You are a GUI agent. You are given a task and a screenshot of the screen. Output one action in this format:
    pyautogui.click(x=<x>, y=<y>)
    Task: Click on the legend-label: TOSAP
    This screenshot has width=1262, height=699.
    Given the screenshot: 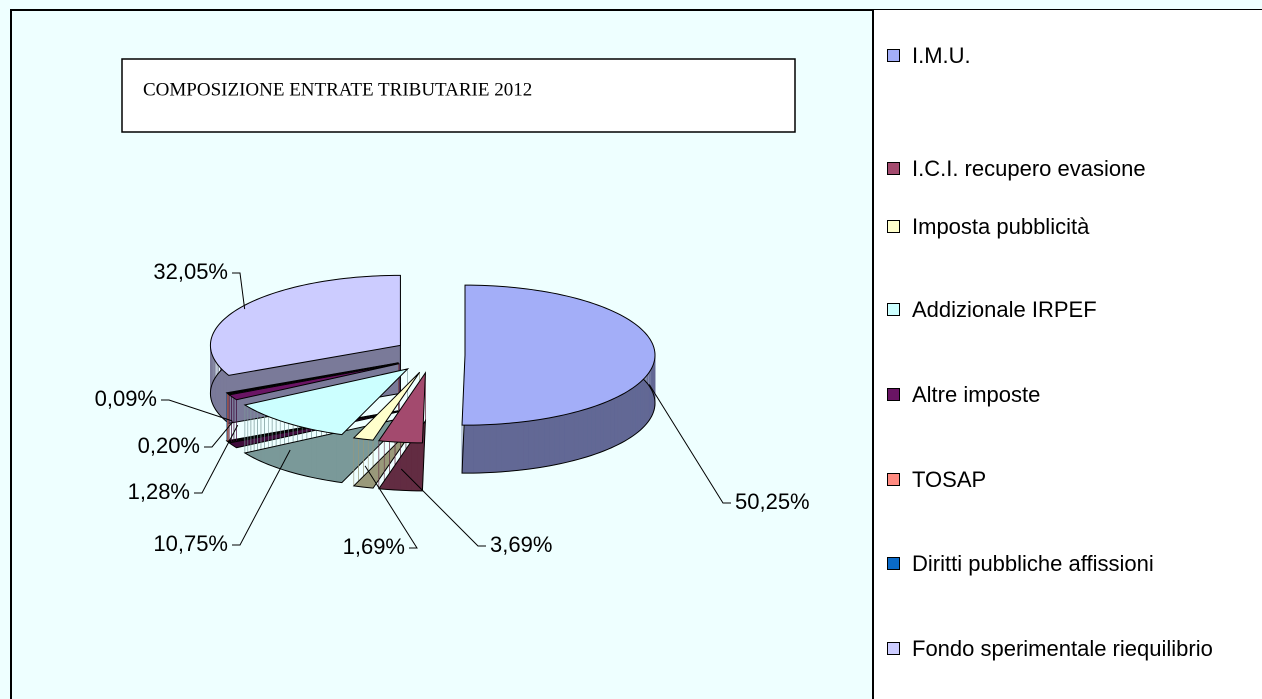 What is the action you would take?
    pyautogui.click(x=949, y=479)
    